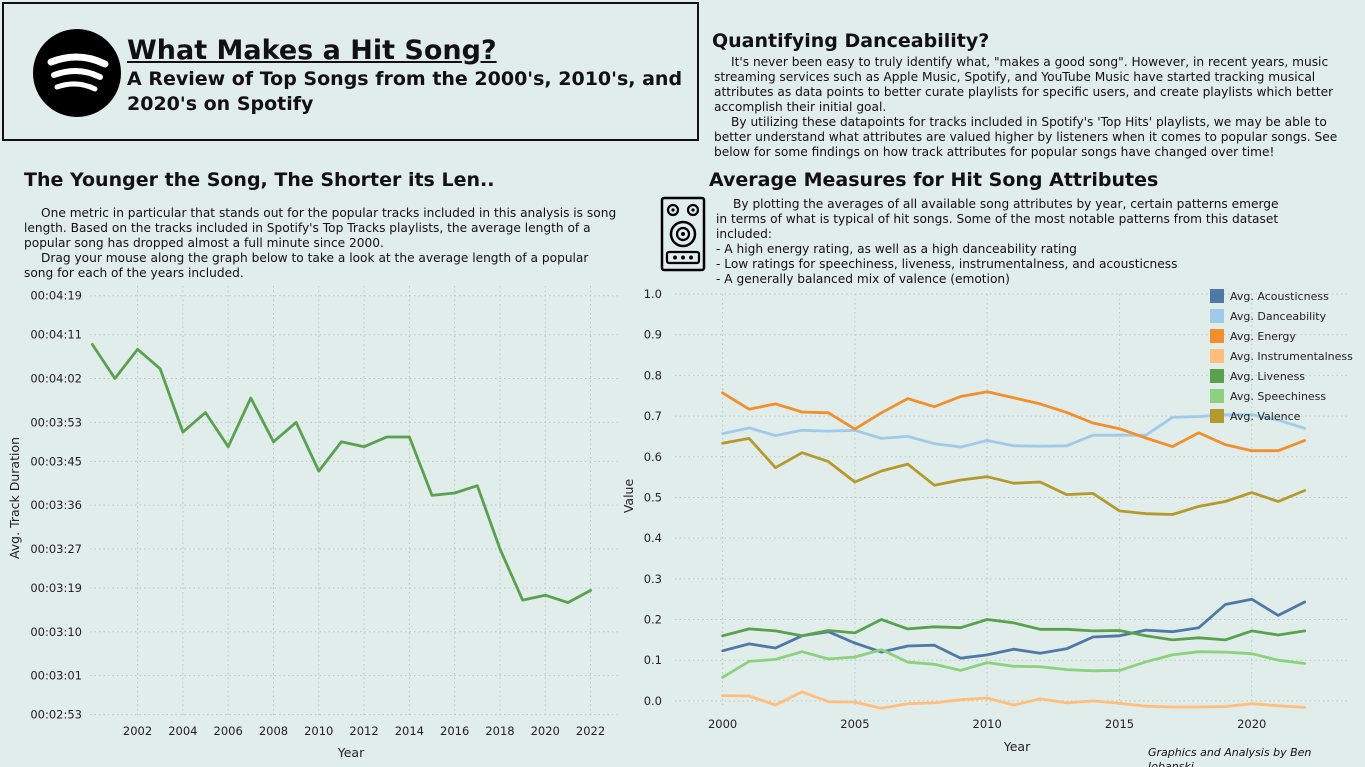  What do you see at coordinates (56, 588) in the screenshot?
I see `y-tick-label: 00:03:19` at bounding box center [56, 588].